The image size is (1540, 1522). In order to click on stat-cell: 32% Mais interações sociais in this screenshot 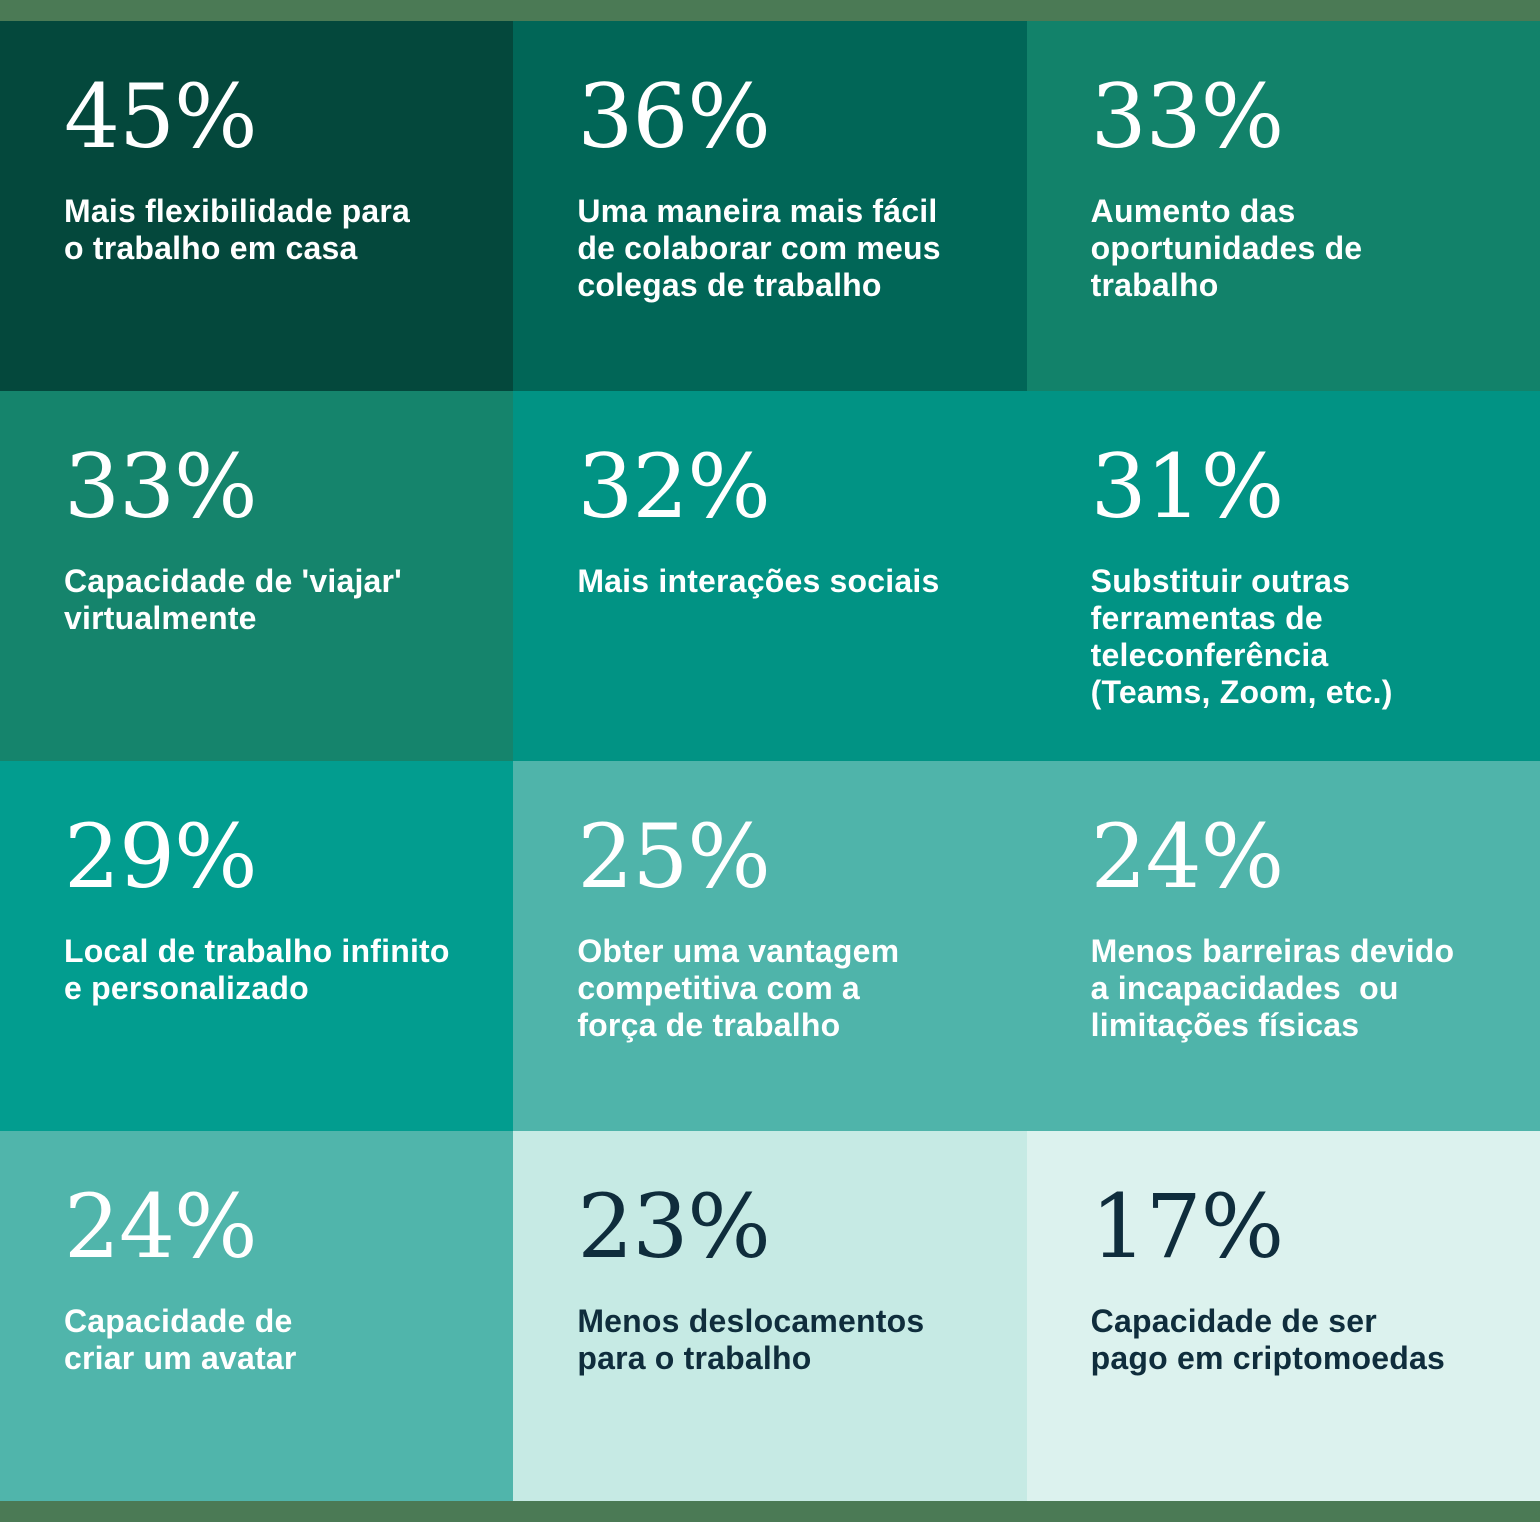, I will do `click(770, 576)`.